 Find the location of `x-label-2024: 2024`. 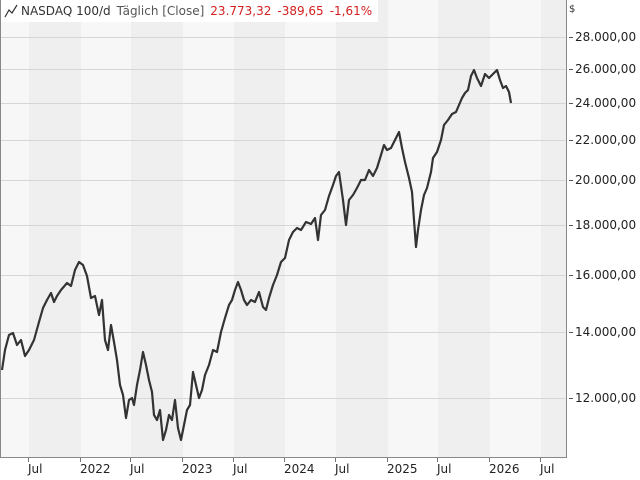

x-label-2024: 2024 is located at coordinates (299, 469).